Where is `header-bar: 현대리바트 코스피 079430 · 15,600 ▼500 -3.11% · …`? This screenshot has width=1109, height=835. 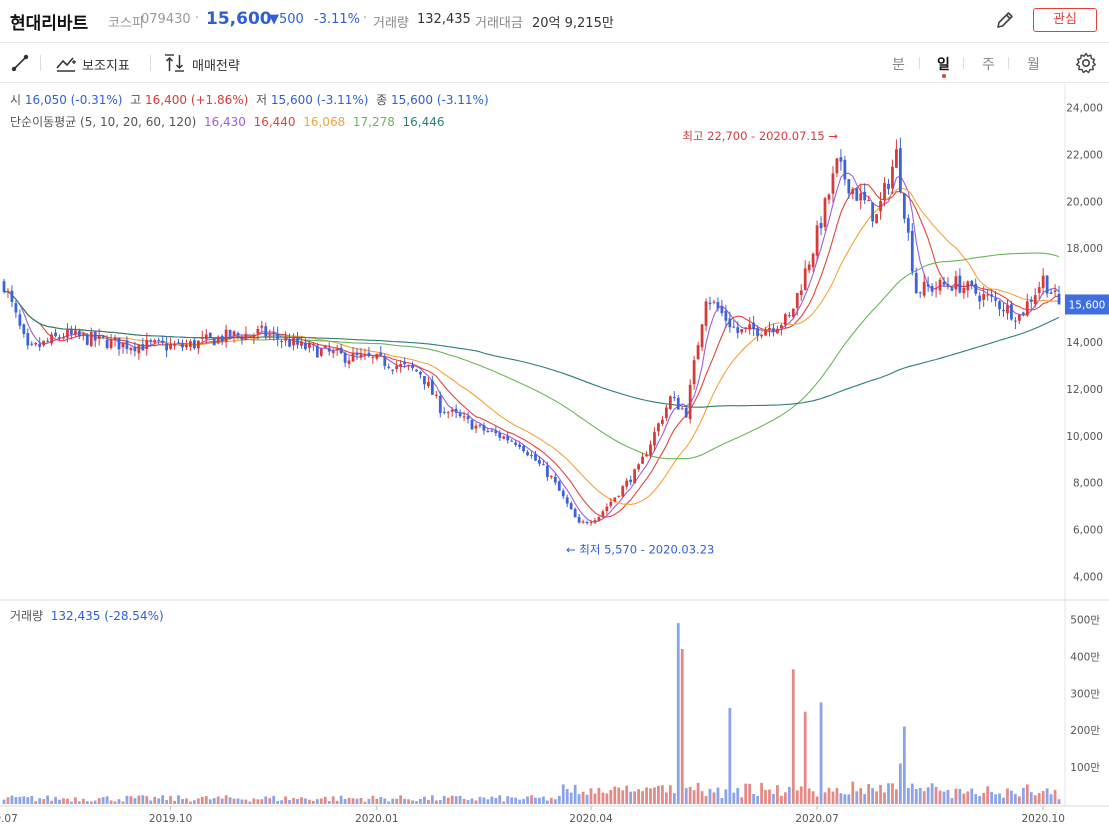 header-bar: 현대리바트 코스피 079430 · 15,600 ▼500 -3.11% · … is located at coordinates (554, 21).